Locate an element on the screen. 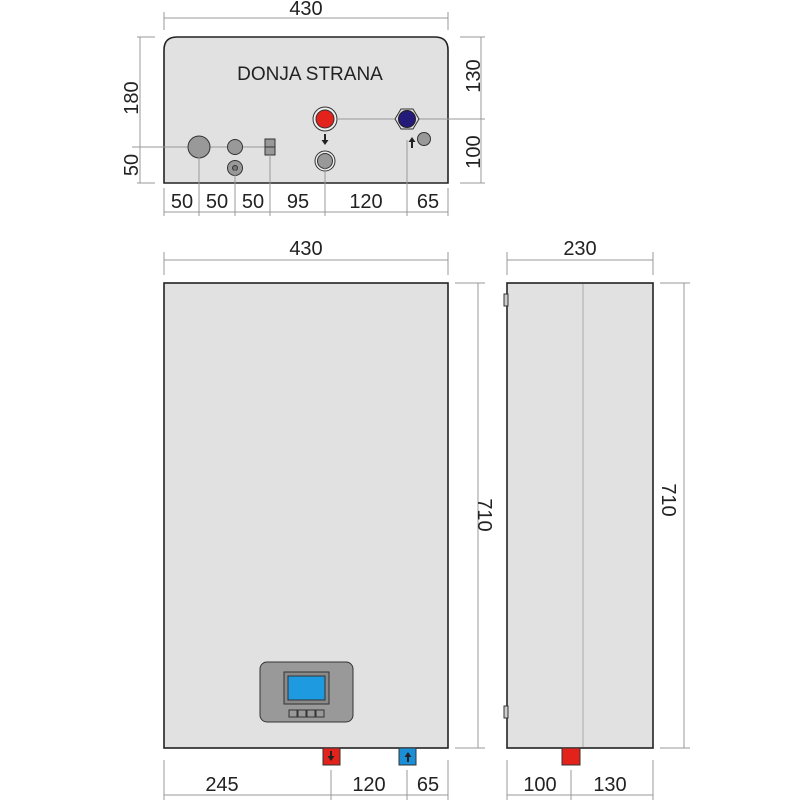 Image resolution: width=800 pixels, height=800 pixels. front-width-label: 430 is located at coordinates (305, 249).